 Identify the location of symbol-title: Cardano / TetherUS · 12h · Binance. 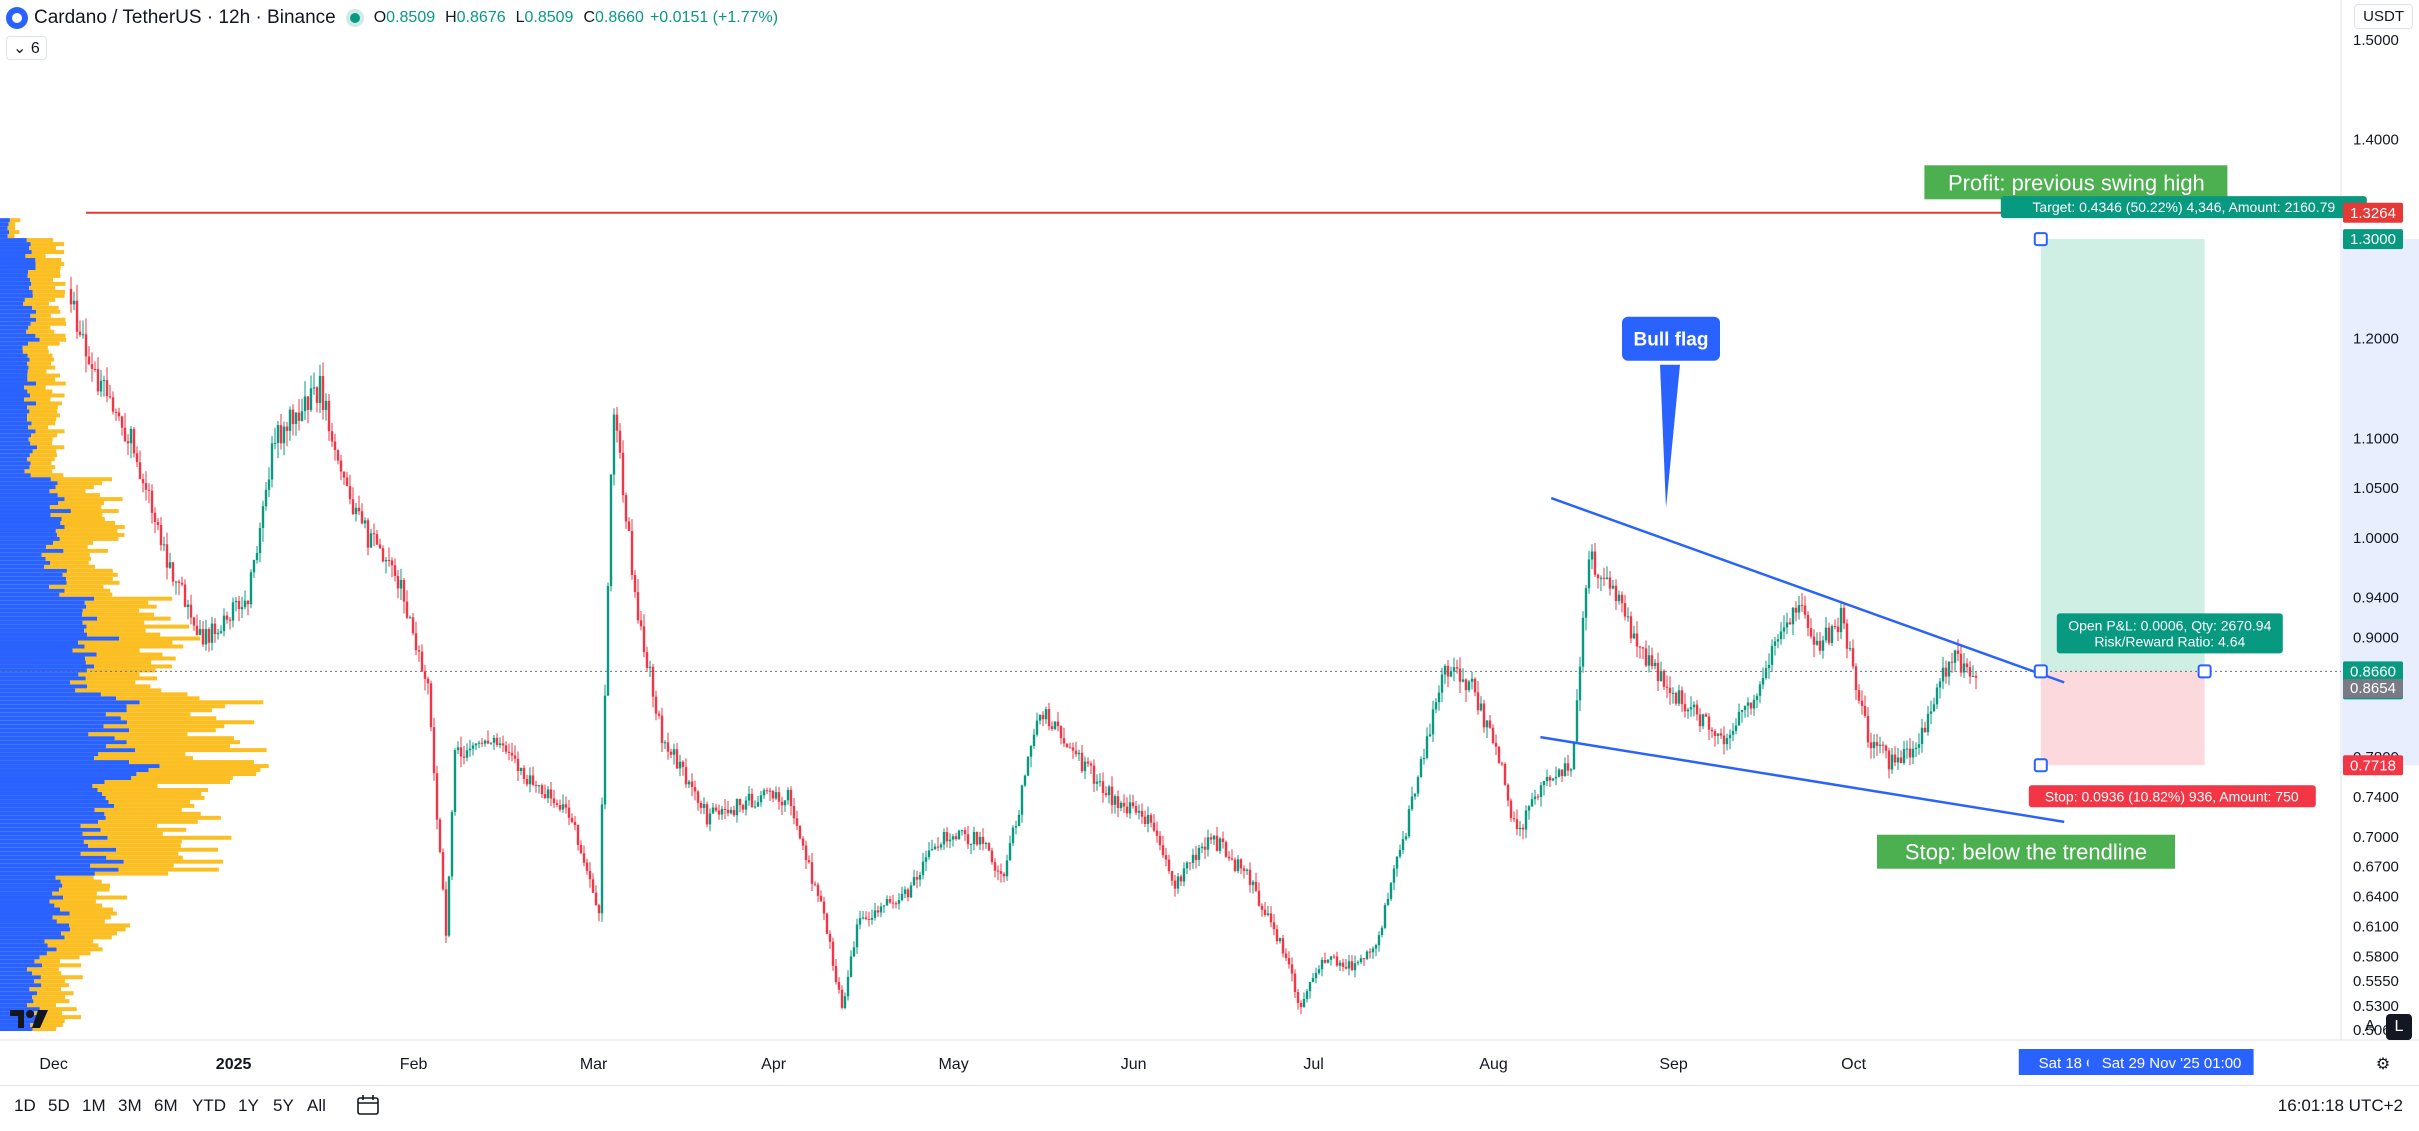
(185, 17).